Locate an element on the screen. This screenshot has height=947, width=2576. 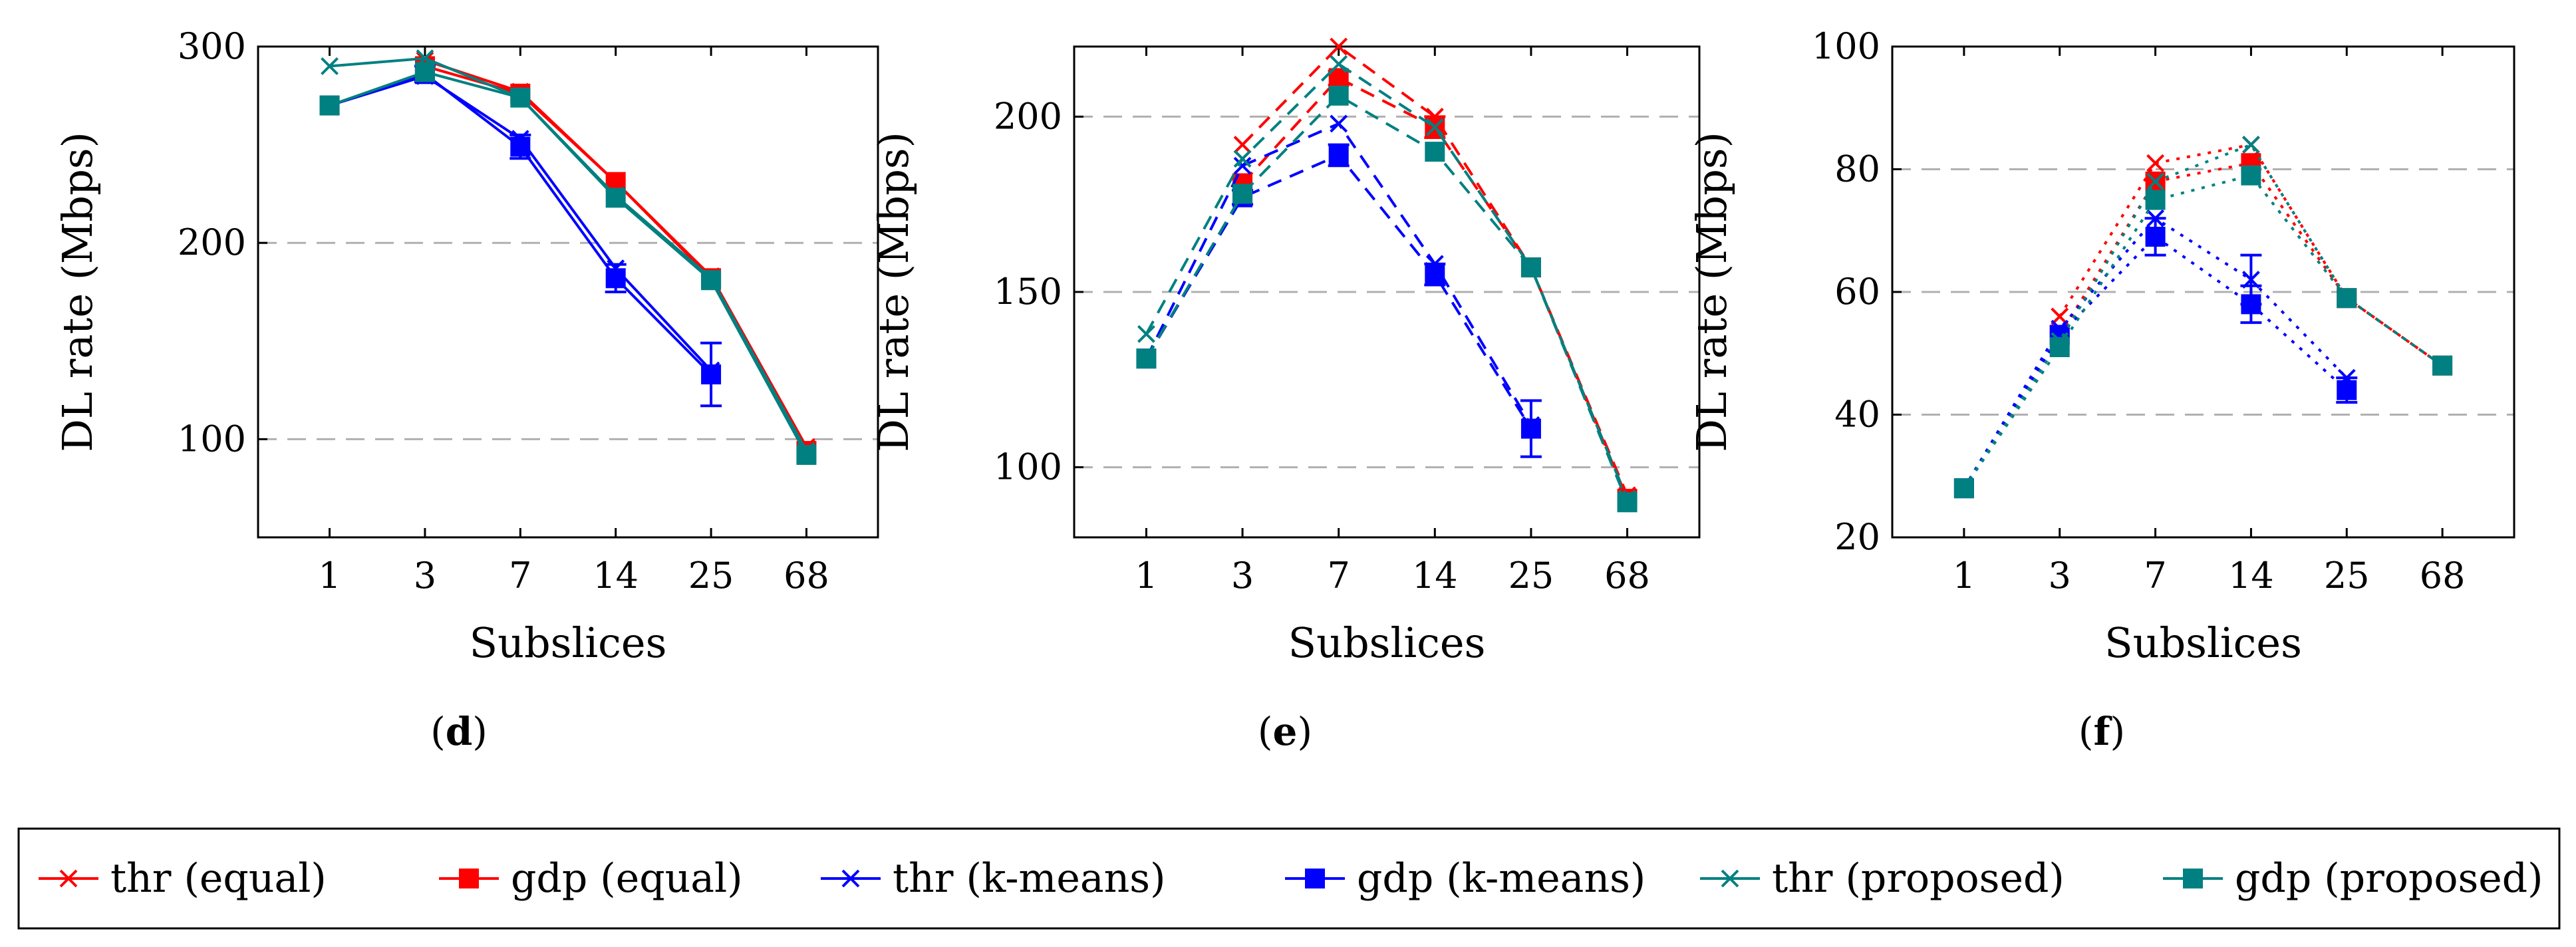
svg-text: (f) is located at coordinates (2101, 731).